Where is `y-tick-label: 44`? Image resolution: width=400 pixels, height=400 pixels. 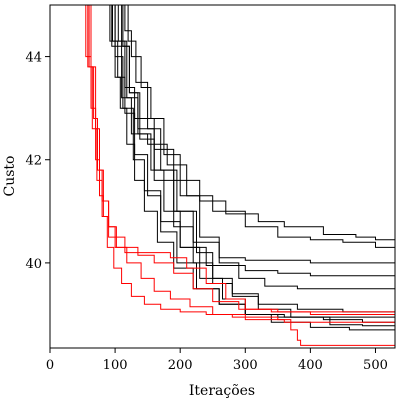 y-tick-label: 44 is located at coordinates (33, 58).